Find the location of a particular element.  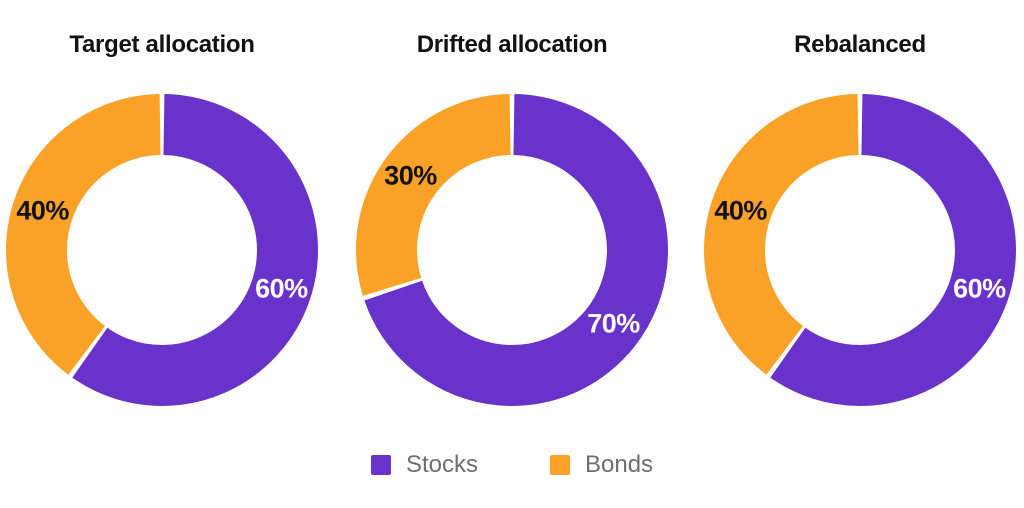

chart-title: Target allocation is located at coordinates (162, 44).